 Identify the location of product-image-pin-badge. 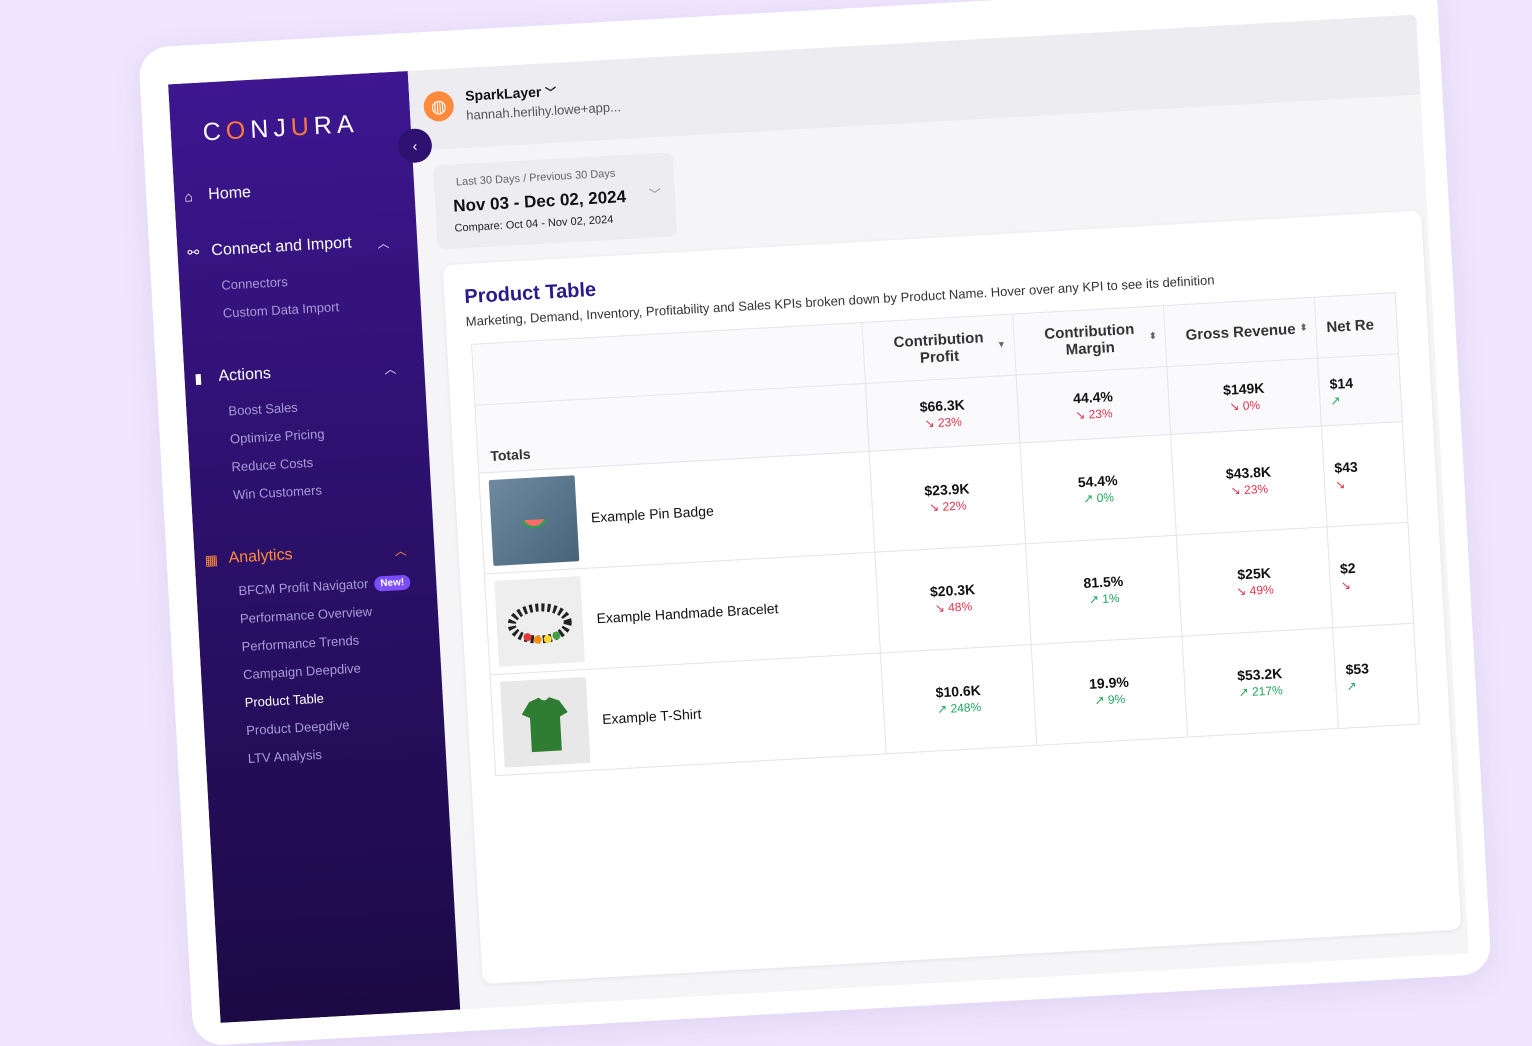
(534, 520).